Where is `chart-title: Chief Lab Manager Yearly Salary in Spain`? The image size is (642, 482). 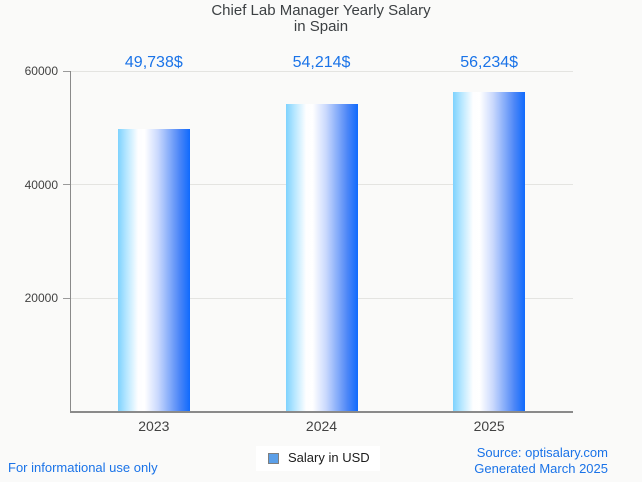
chart-title: Chief Lab Manager Yearly Salary in Spain is located at coordinates (321, 19).